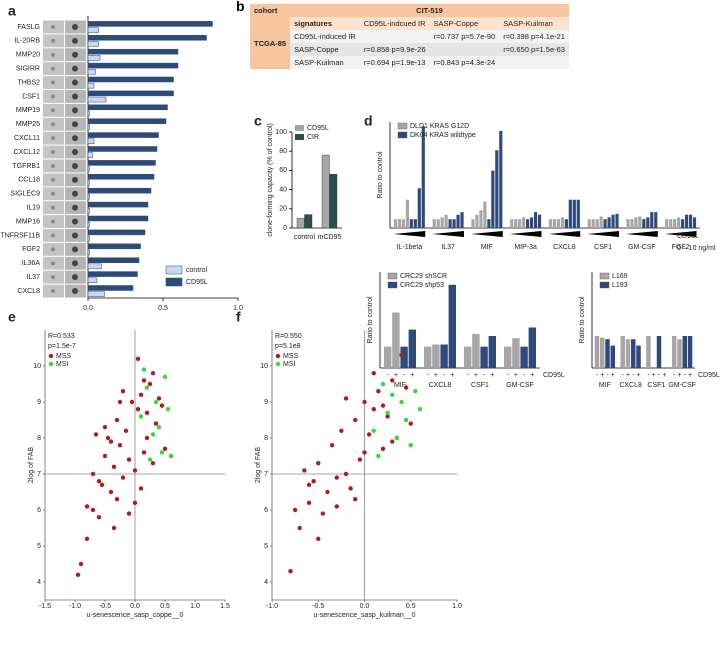  What do you see at coordinates (28, 82) in the screenshot?
I see `category-label: THBS2` at bounding box center [28, 82].